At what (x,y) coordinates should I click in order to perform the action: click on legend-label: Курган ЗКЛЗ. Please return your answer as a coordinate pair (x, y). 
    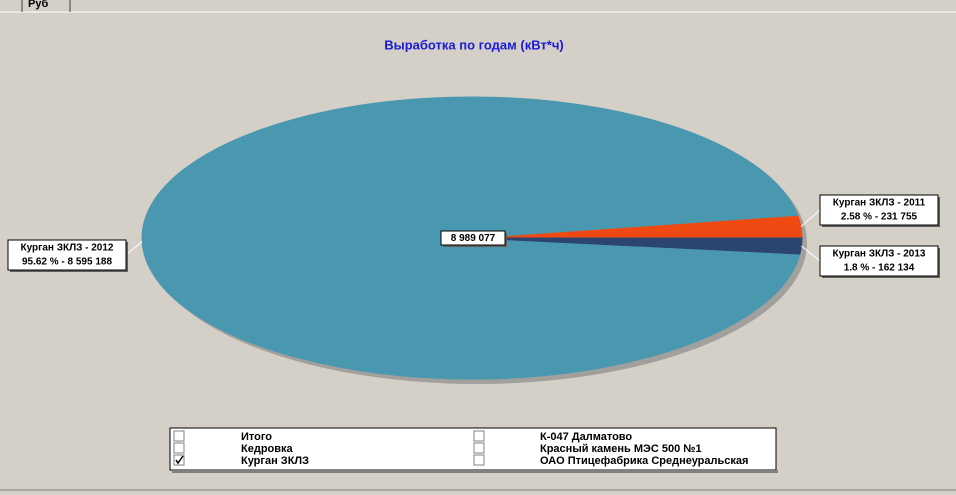
    Looking at the image, I should click on (275, 461).